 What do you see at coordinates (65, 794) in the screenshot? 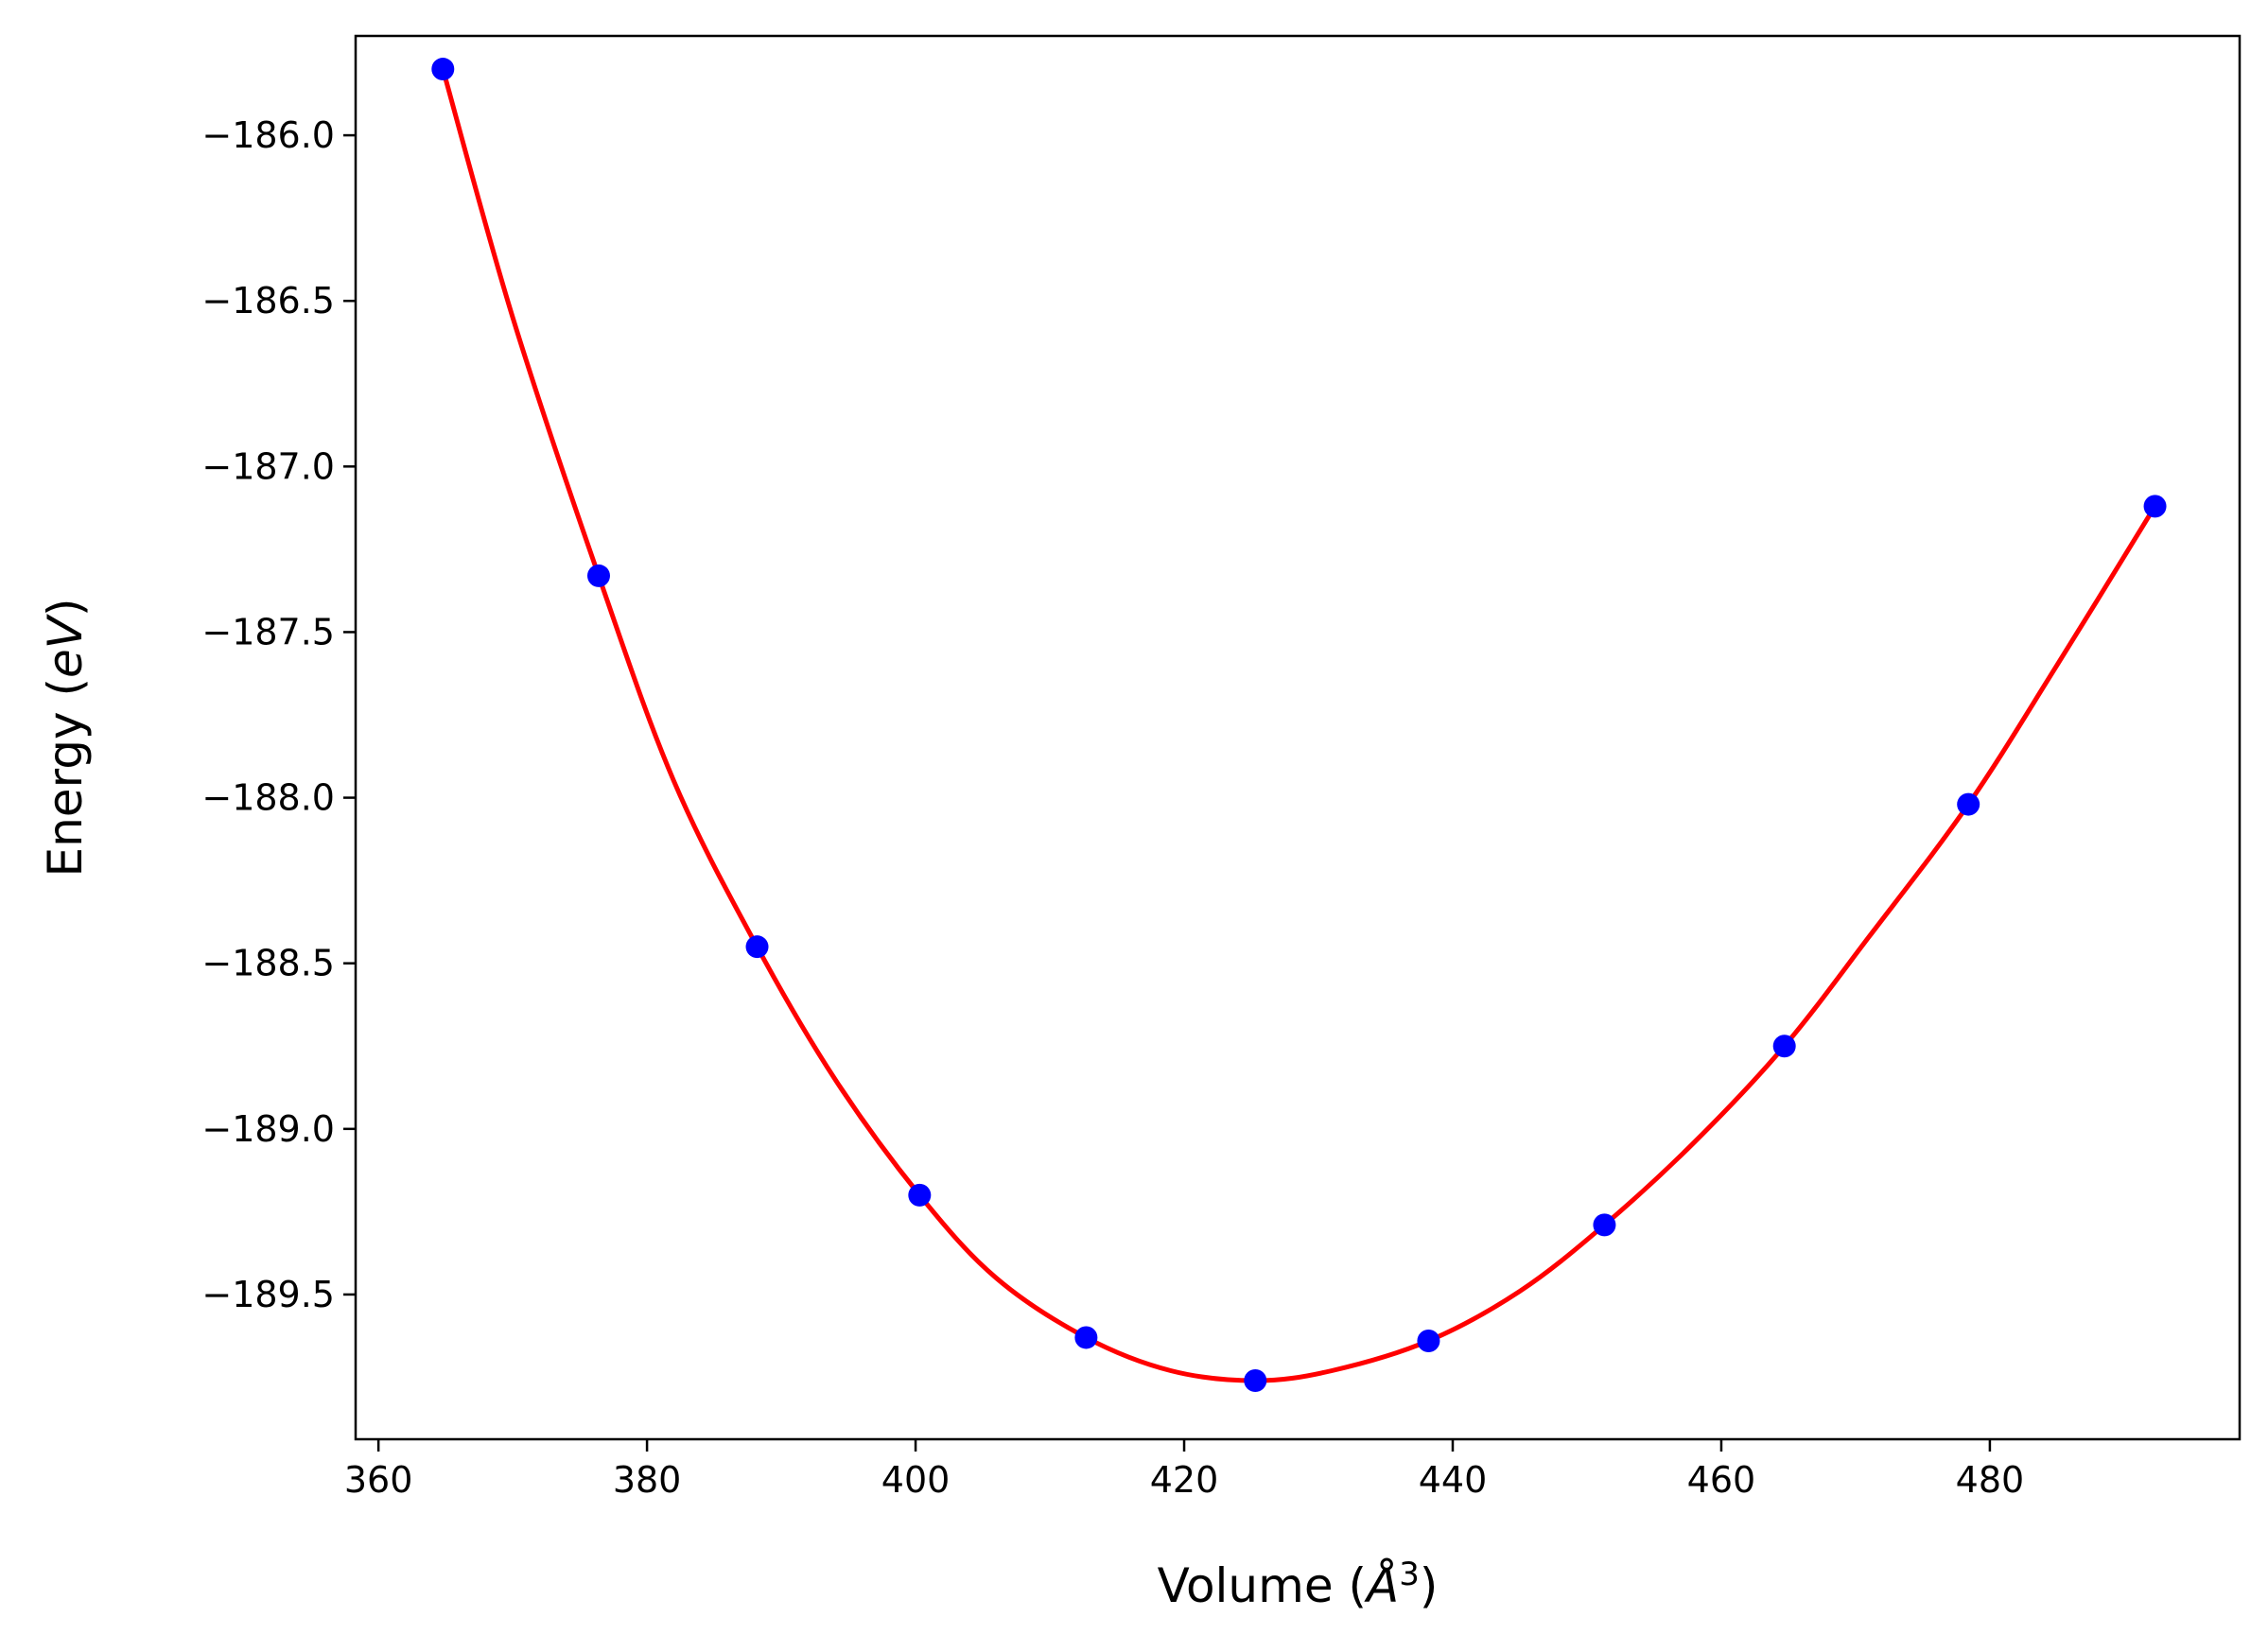
I see `y-axis-label-text: Energy` at bounding box center [65, 794].